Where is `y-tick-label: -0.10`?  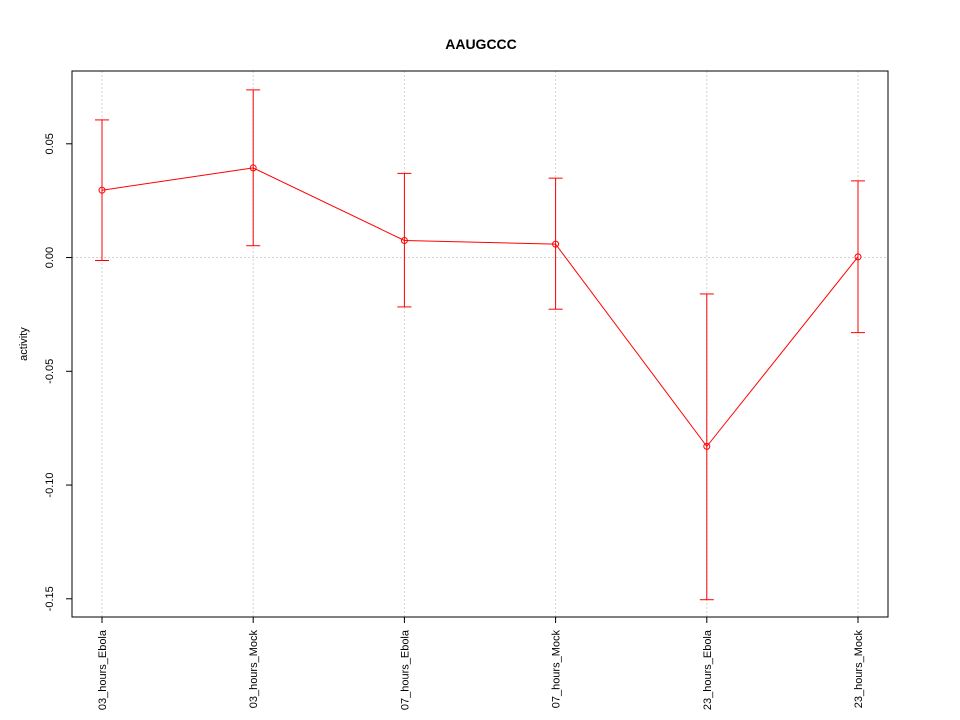 y-tick-label: -0.10 is located at coordinates (50, 485).